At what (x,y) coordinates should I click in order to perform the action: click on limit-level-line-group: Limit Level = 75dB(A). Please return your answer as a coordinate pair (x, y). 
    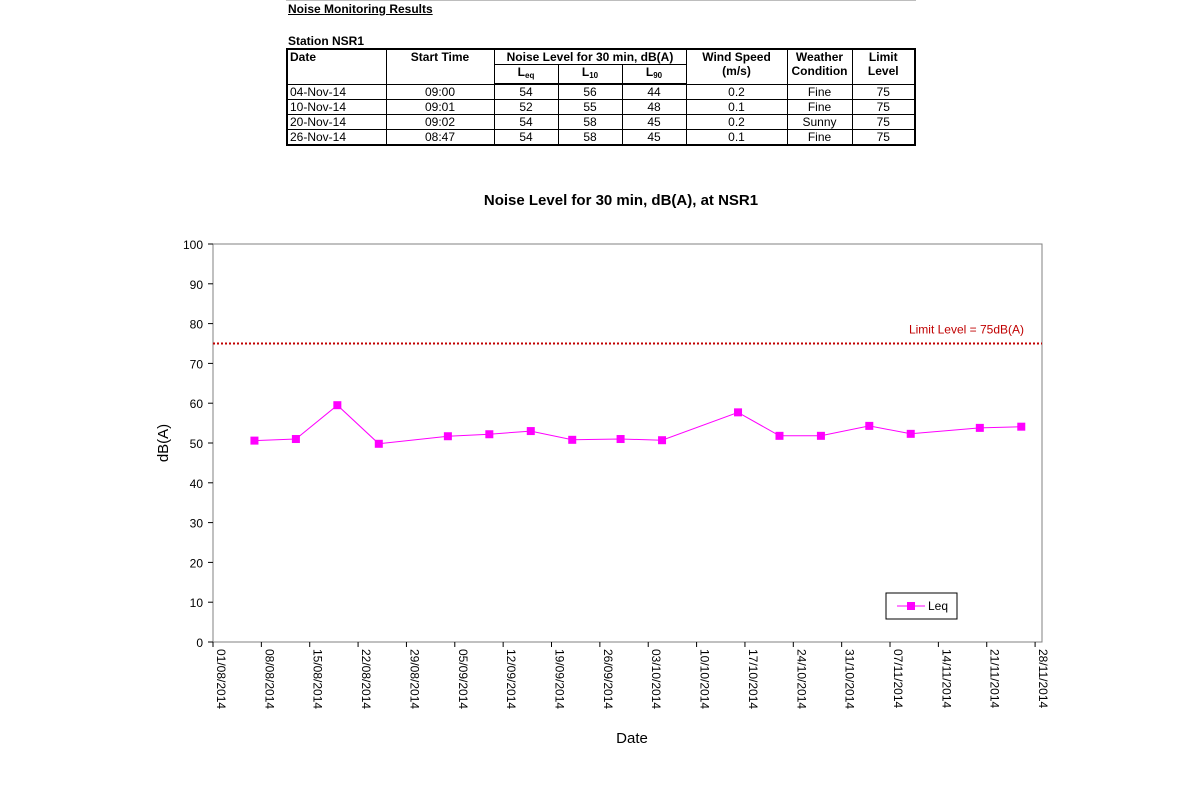
    Looking at the image, I should click on (627, 334).